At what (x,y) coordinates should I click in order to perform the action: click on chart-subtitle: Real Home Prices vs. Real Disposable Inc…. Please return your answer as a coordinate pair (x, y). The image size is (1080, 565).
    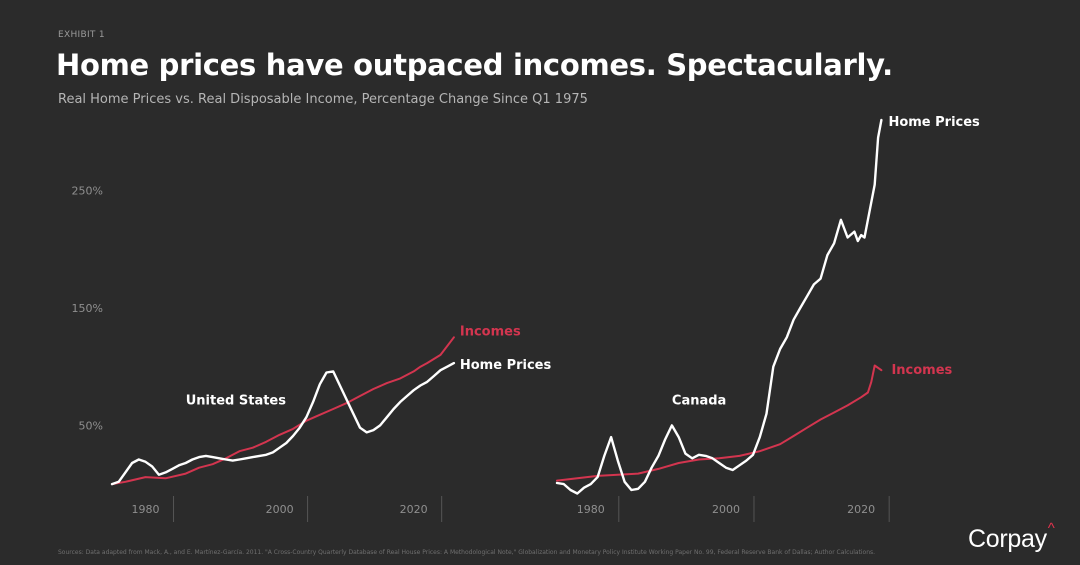
    Looking at the image, I should click on (323, 99).